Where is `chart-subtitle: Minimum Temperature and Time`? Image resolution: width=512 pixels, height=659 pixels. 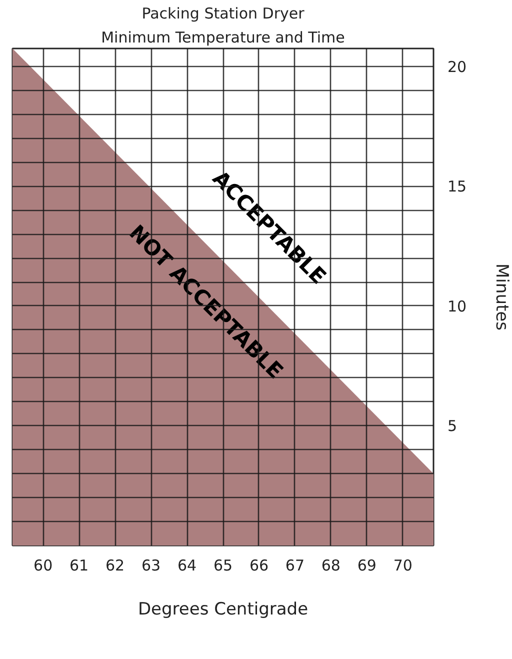 chart-subtitle: Minimum Temperature and Time is located at coordinates (223, 37).